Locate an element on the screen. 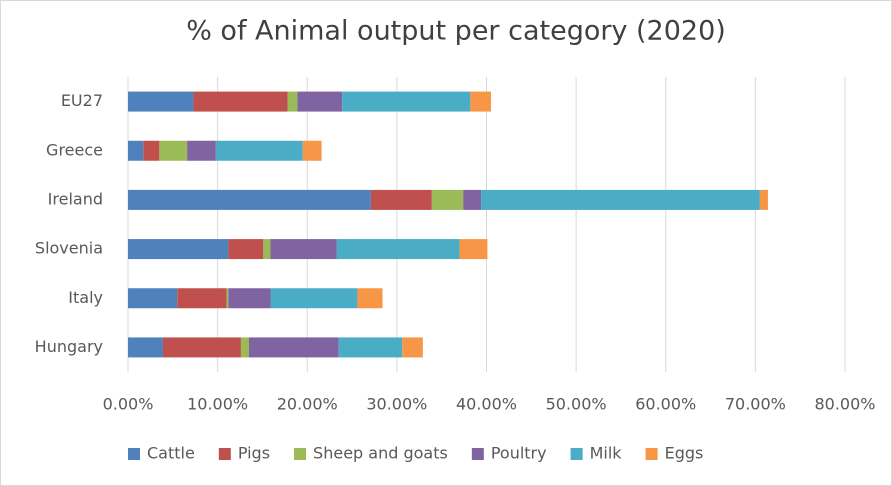 This screenshot has width=892, height=486. chart-title: % of Animal output per category (2020) is located at coordinates (456, 31).